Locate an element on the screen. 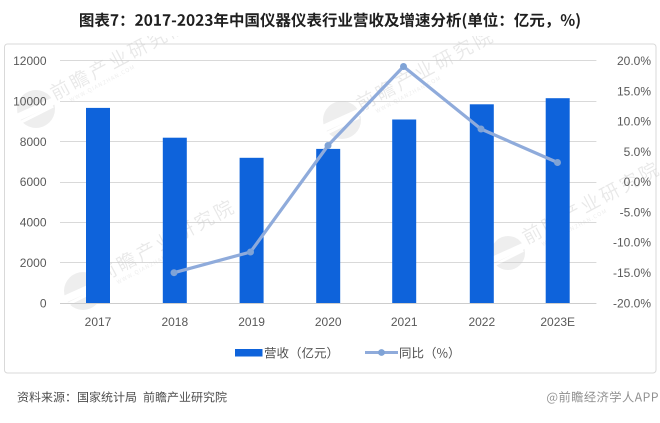 The width and height of the screenshot is (660, 423). svg-text: -15.0% is located at coordinates (632, 273).